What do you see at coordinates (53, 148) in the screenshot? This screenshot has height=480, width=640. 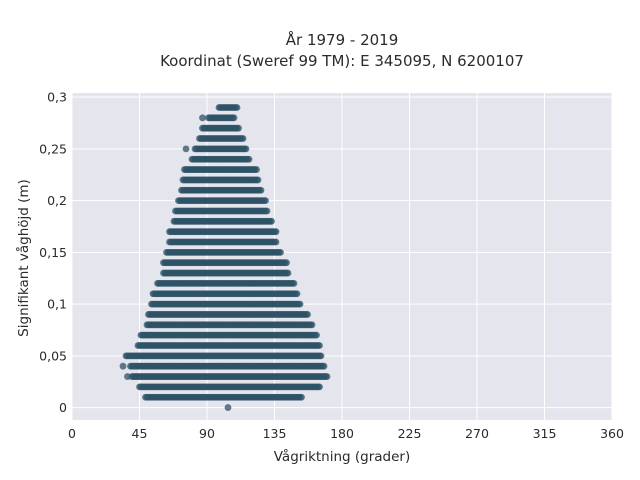 I see `y-tick-label: 0,25` at bounding box center [53, 148].